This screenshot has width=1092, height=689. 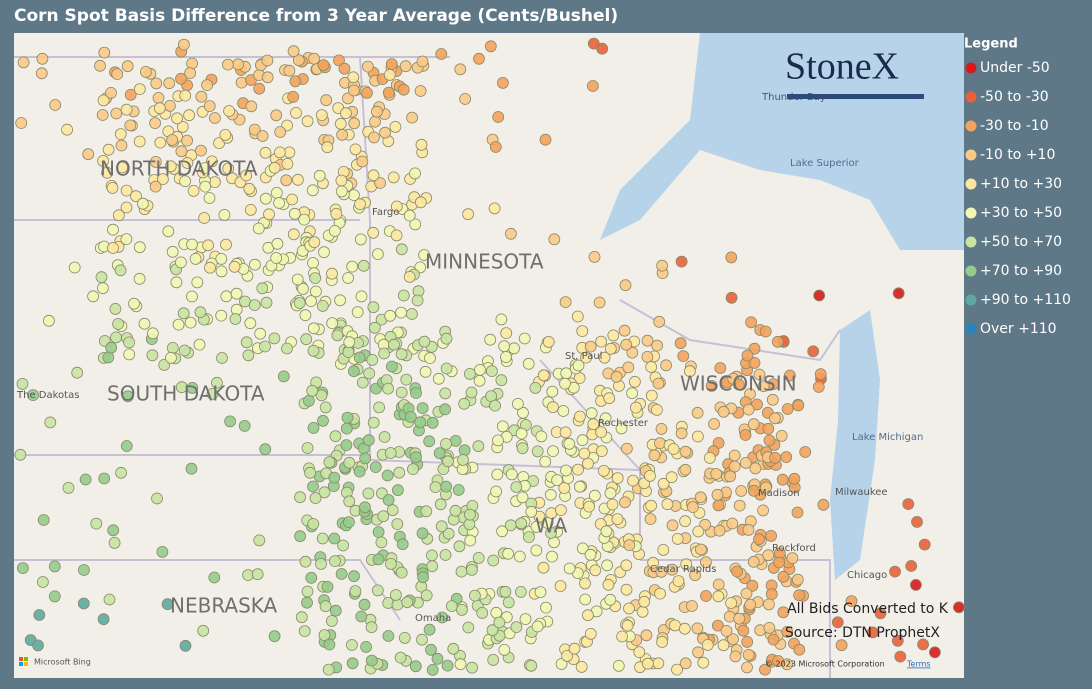 What do you see at coordinates (918, 664) in the screenshot?
I see `terms-link: Terms` at bounding box center [918, 664].